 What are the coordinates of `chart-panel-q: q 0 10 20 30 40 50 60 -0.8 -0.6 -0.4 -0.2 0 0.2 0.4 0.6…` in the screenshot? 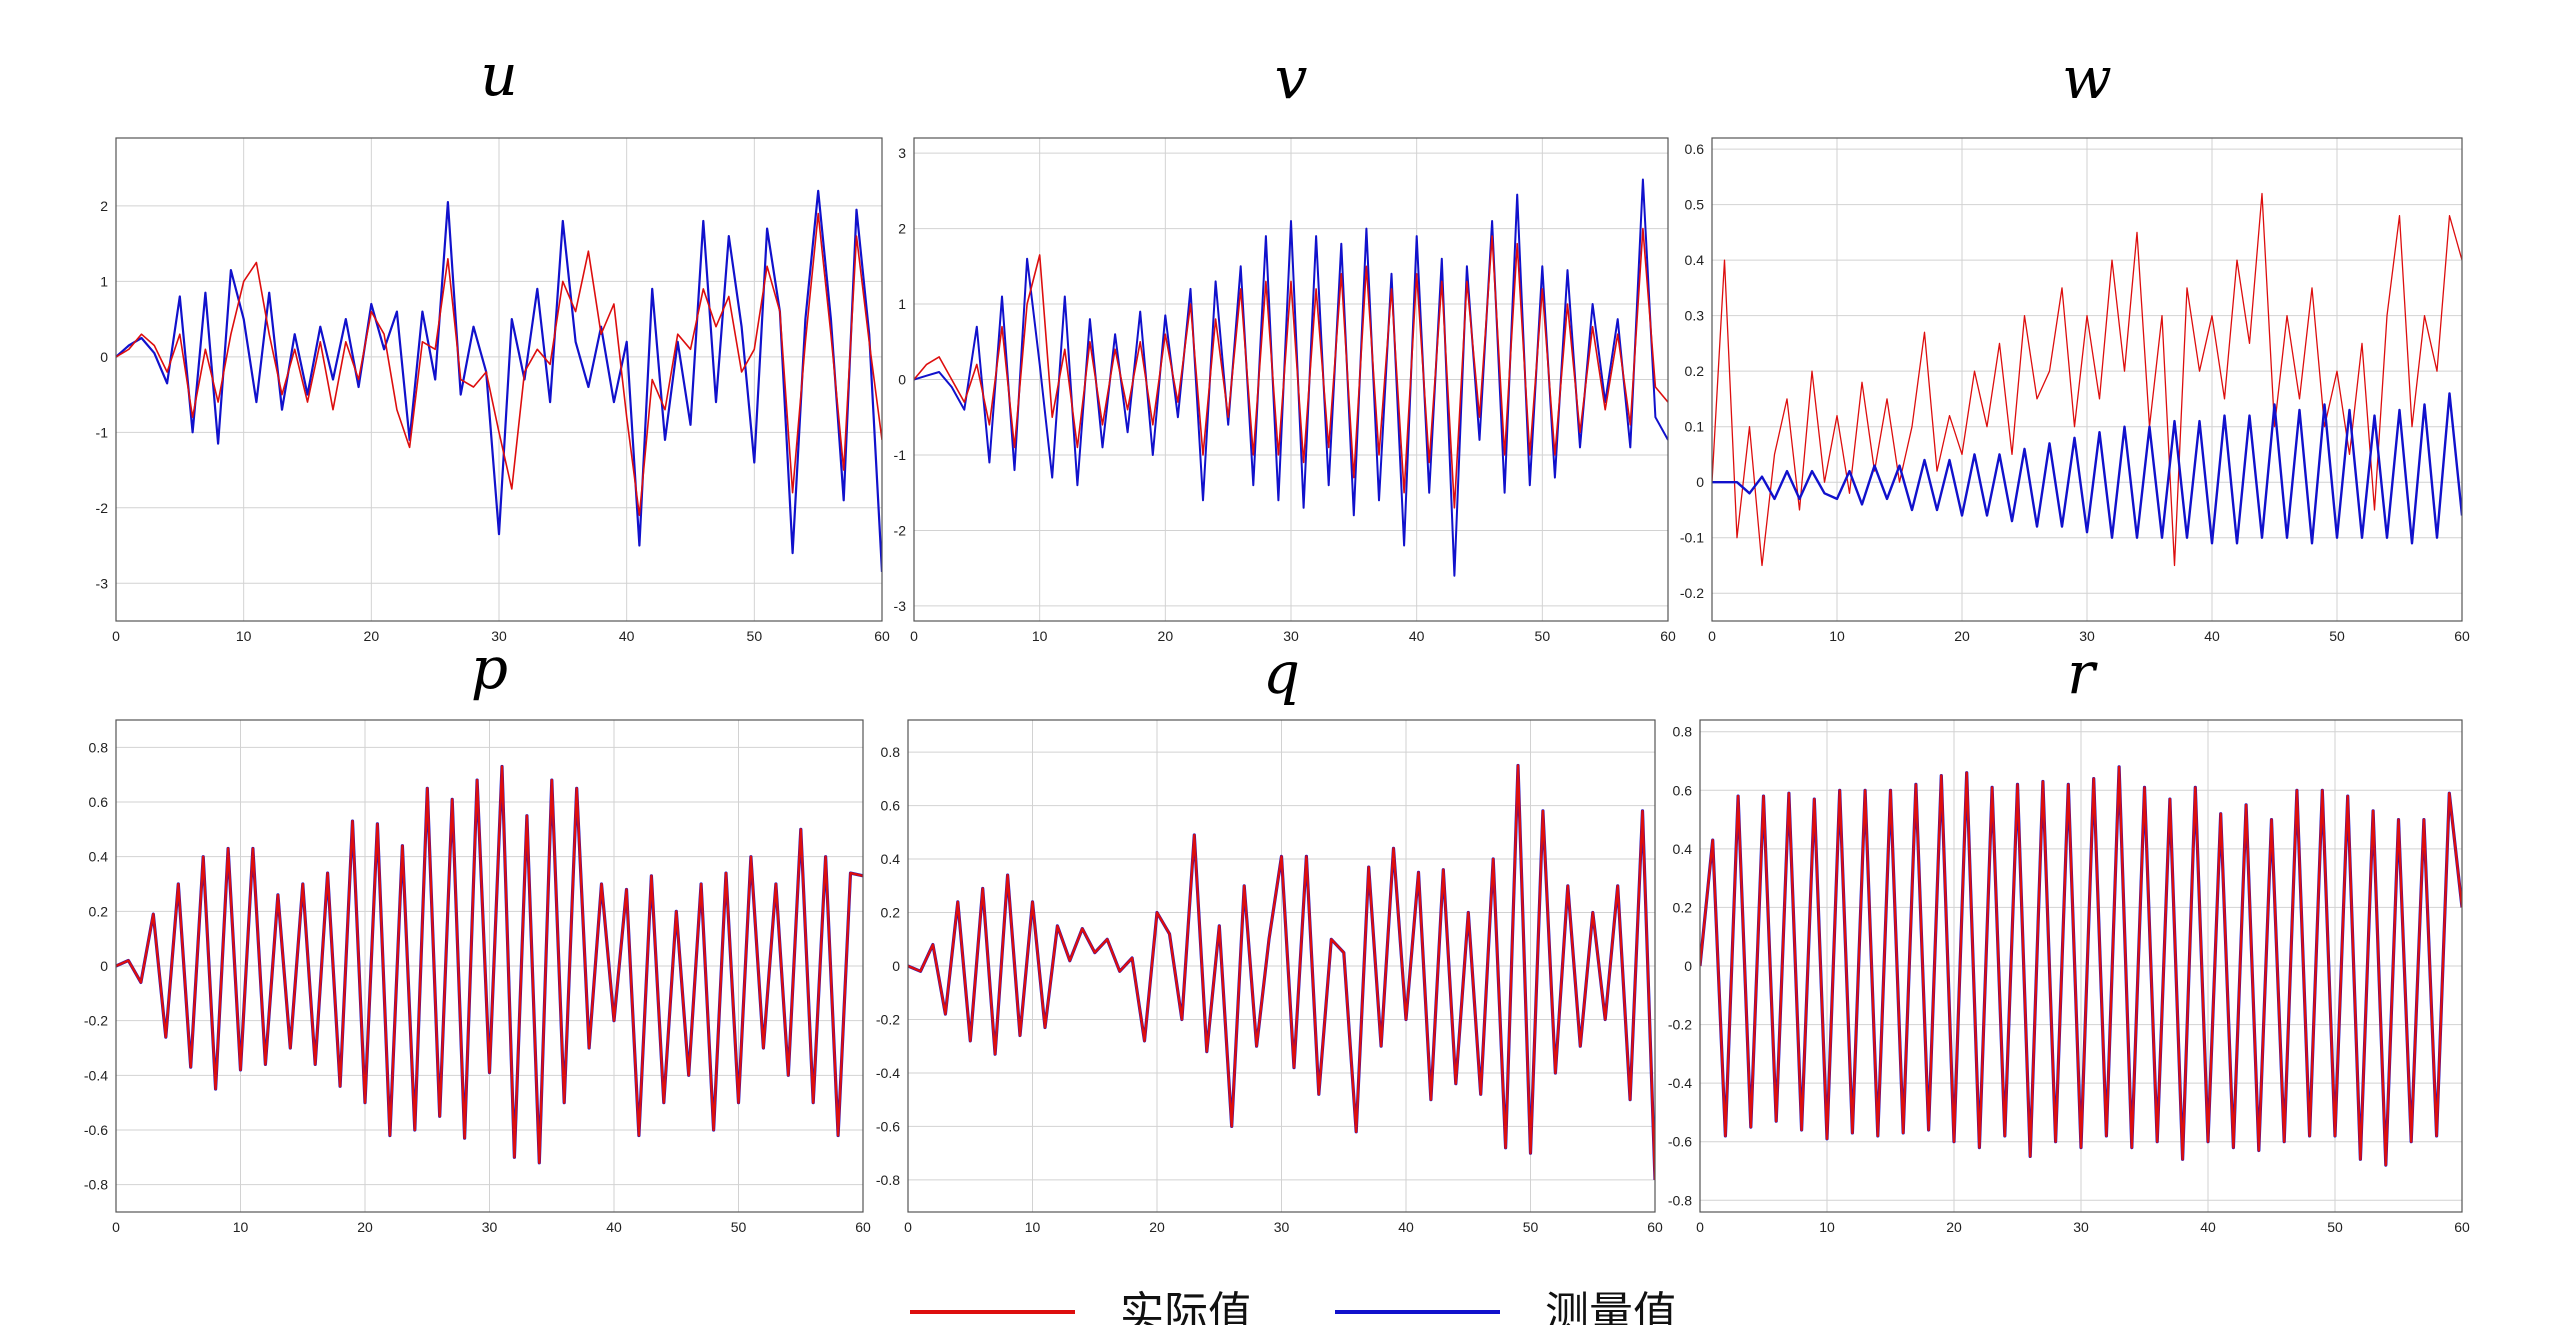 It's located at (1269, 937).